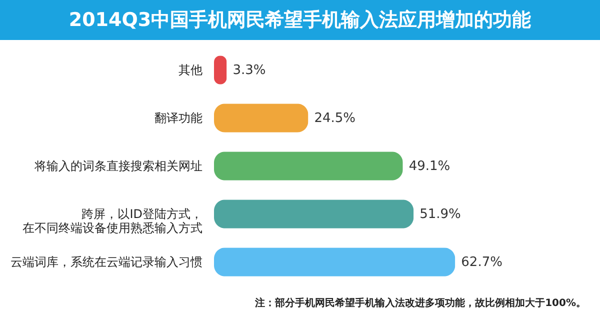 The height and width of the screenshot is (322, 600). Describe the element at coordinates (481, 262) in the screenshot. I see `data-label: 62.7%` at that location.